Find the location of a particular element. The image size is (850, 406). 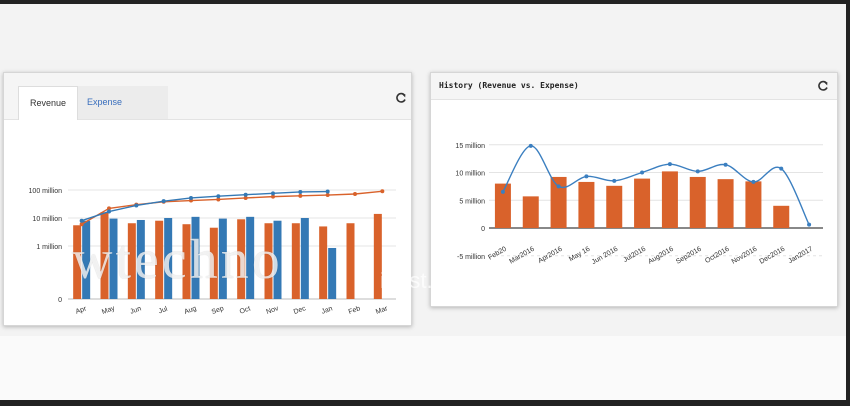

tab-expense: Expense is located at coordinates (105, 102).